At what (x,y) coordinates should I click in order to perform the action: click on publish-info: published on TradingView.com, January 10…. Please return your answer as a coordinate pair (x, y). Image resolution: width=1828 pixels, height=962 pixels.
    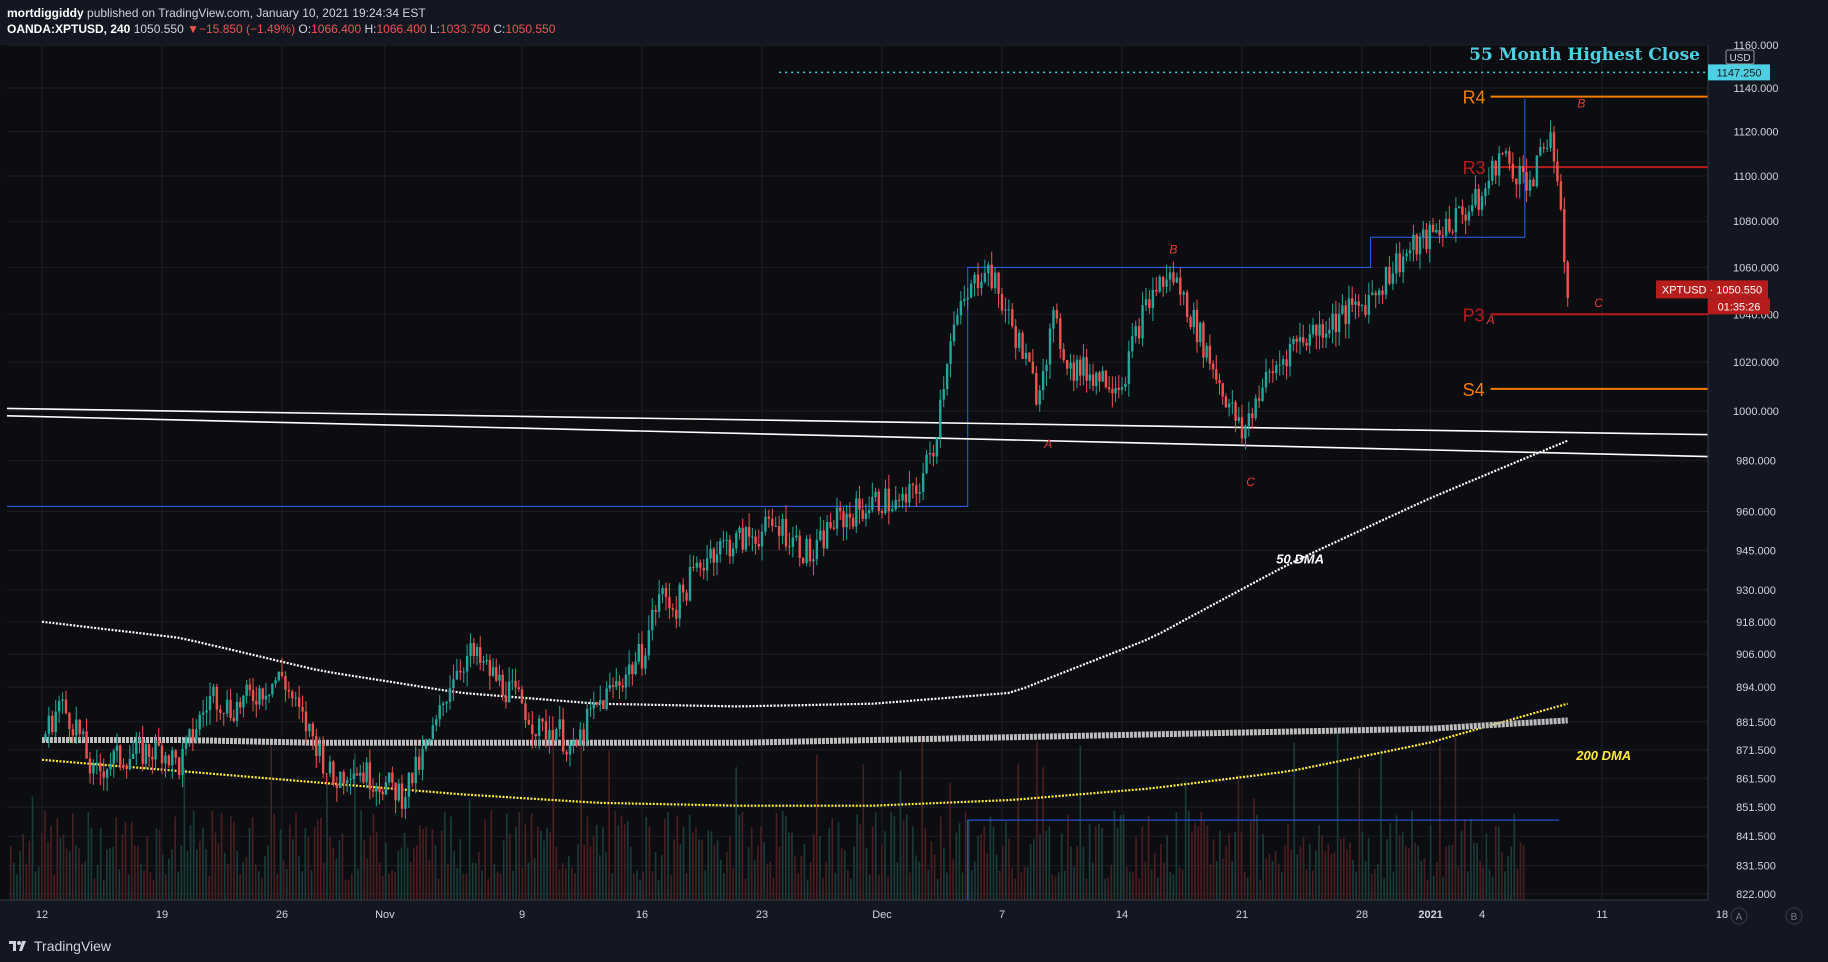
    Looking at the image, I should click on (256, 13).